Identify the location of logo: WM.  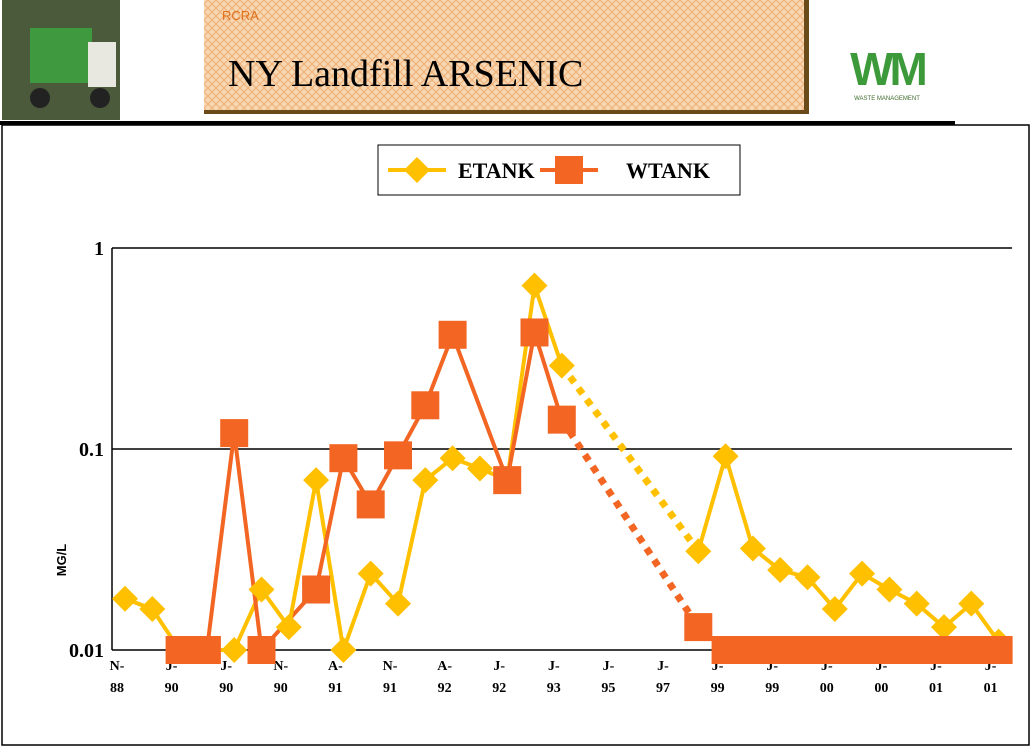
(887, 69).